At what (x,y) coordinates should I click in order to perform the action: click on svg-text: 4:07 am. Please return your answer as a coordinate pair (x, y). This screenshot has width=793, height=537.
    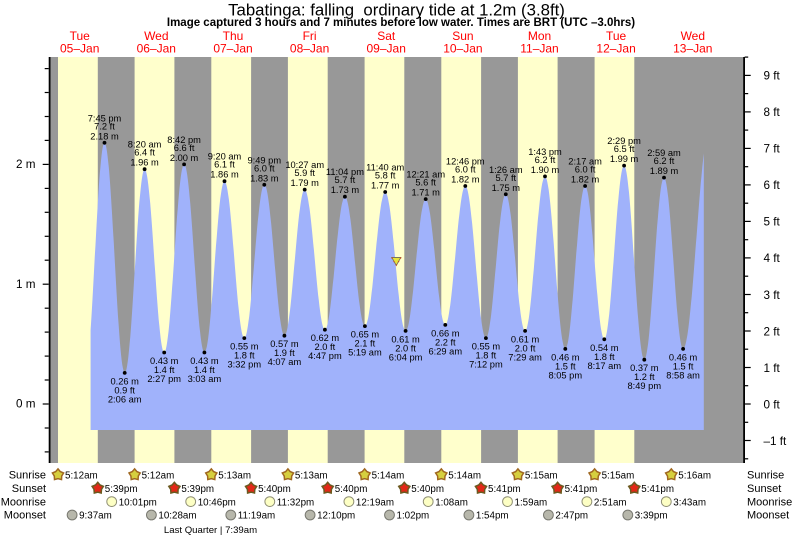
    Looking at the image, I should click on (285, 362).